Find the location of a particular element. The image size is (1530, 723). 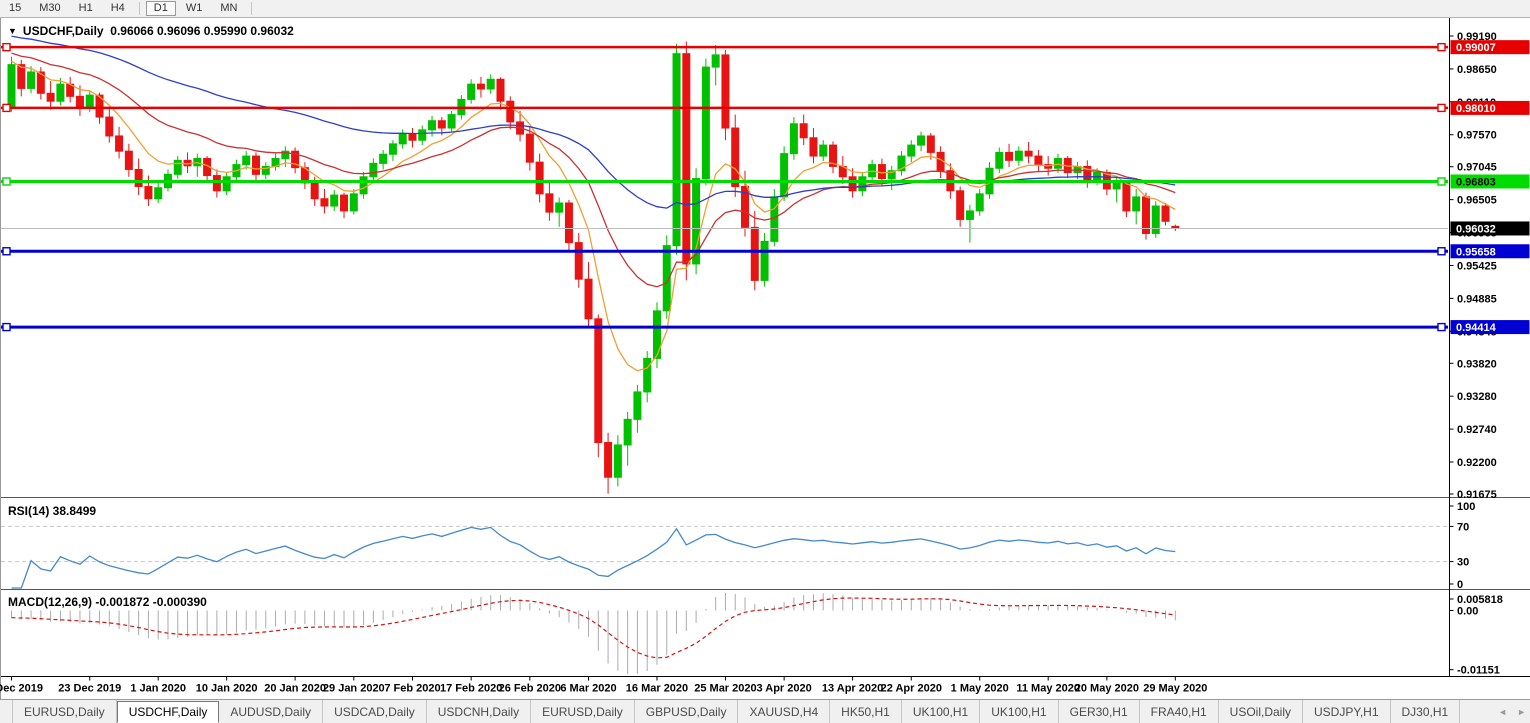

resistance-2-right-handle is located at coordinates (1441, 108).